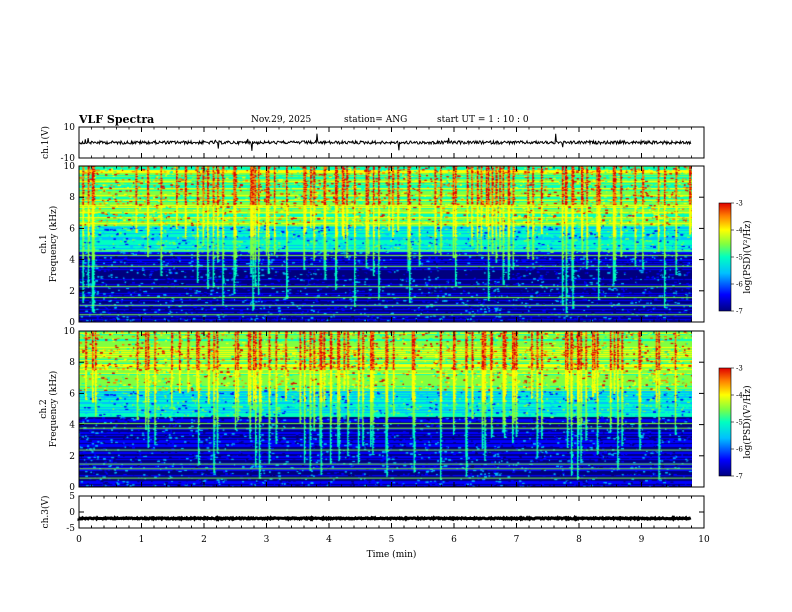 The height and width of the screenshot is (612, 792). I want to click on x-tick-label: 7, so click(517, 540).